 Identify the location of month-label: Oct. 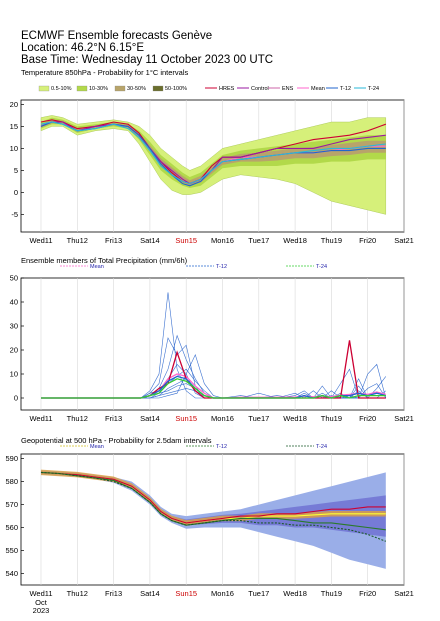
(41, 602).